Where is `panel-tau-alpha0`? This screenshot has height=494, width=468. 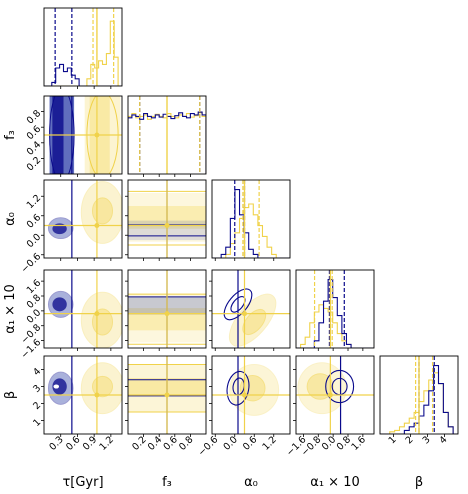
panel-tau-alpha0 is located at coordinates (83, 219).